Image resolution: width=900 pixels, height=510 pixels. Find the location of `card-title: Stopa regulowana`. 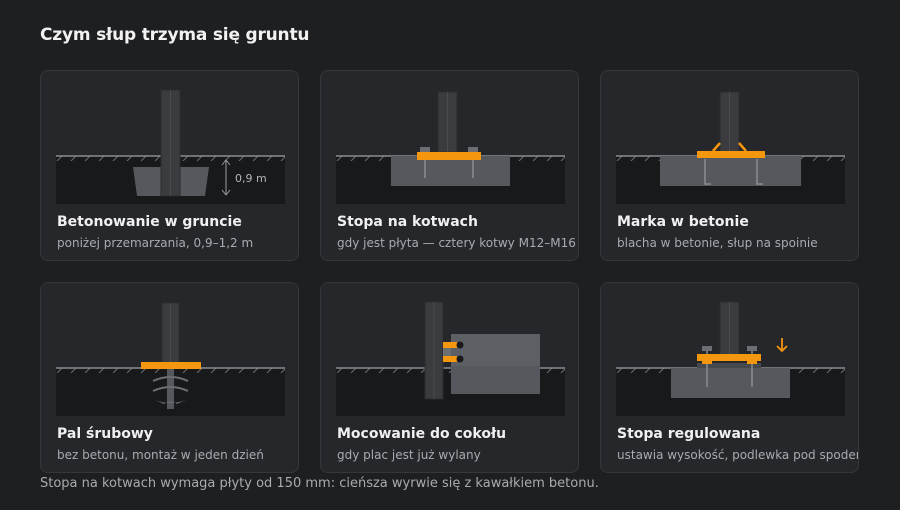

card-title: Stopa regulowana is located at coordinates (689, 434).